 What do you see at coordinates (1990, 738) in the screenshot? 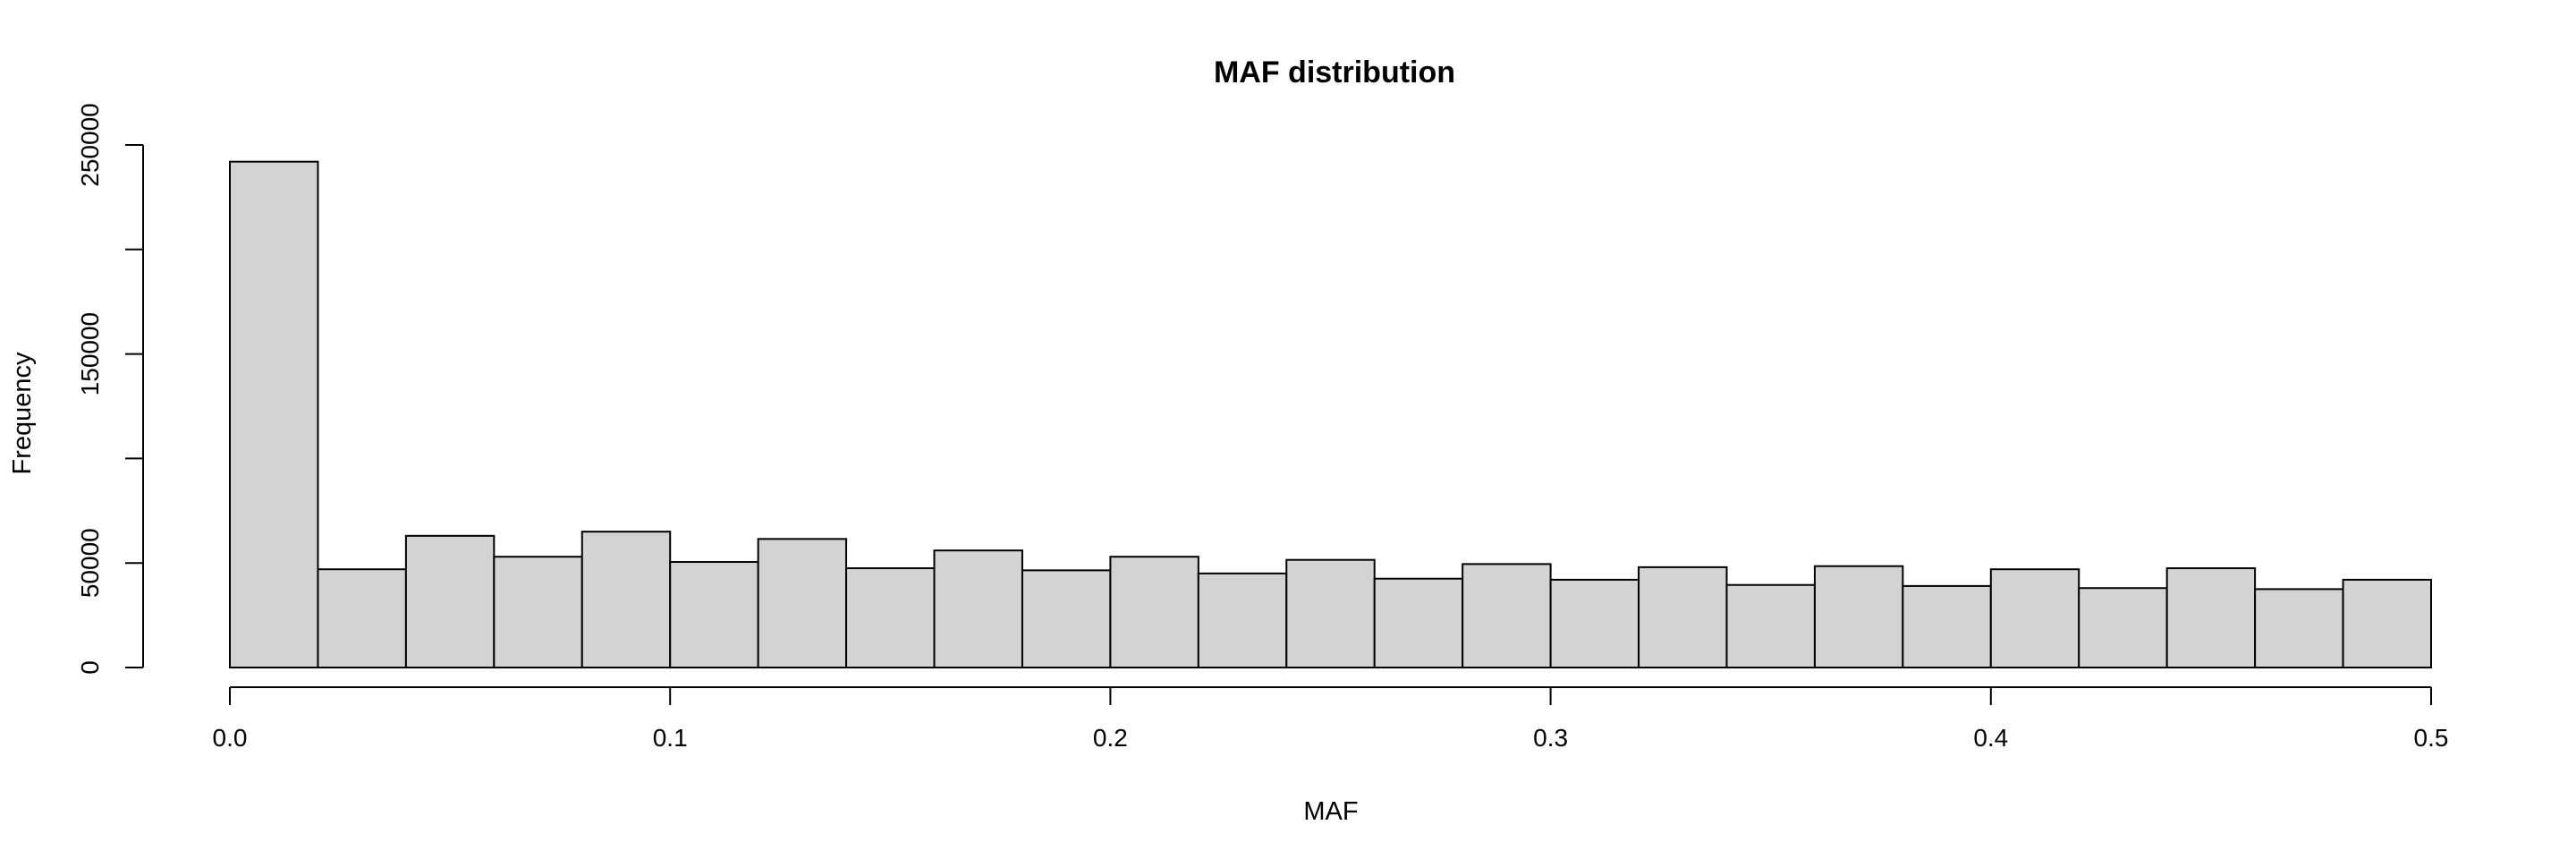
I see `x-tick-label: 0.4` at bounding box center [1990, 738].